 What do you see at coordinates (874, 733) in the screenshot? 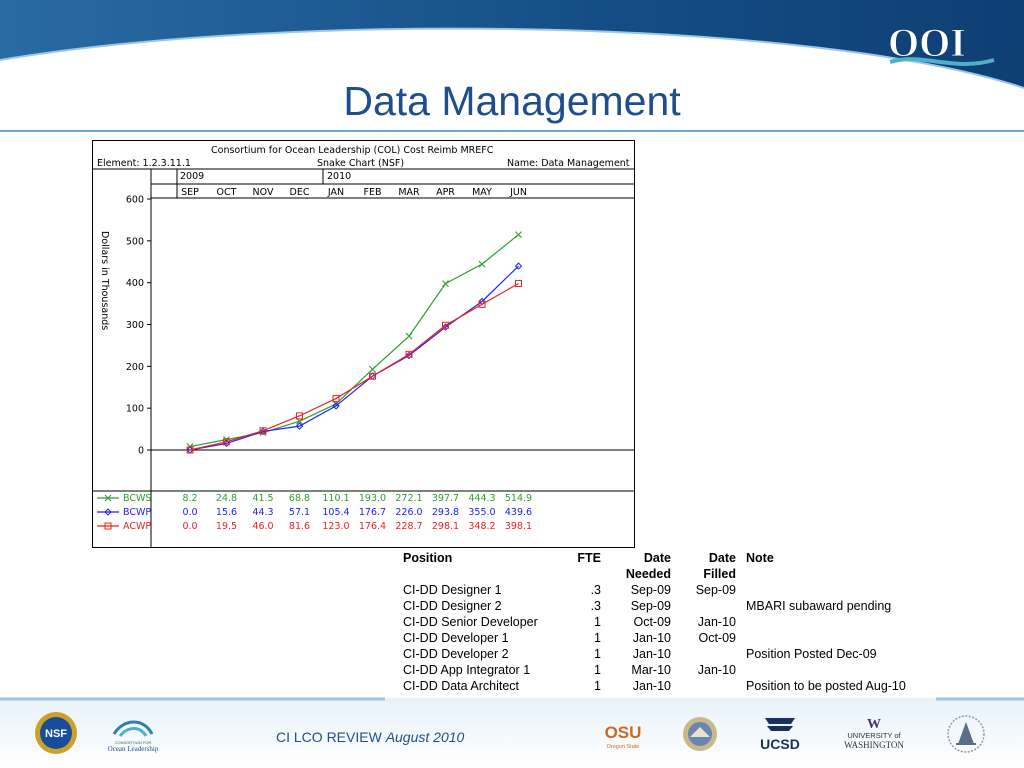
I see `uw-logo: W UNIVERSITY of WASHINGTON` at bounding box center [874, 733].